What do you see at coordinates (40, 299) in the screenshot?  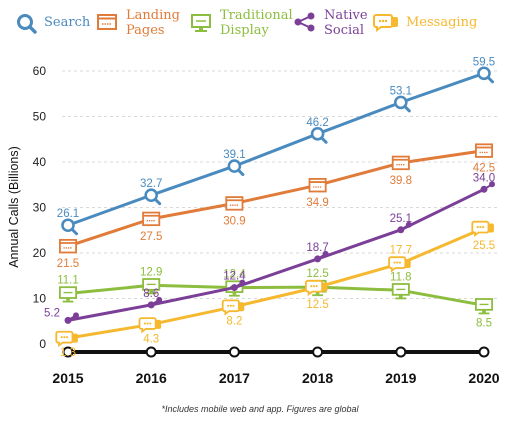 I see `y-tick-label: 10` at bounding box center [40, 299].